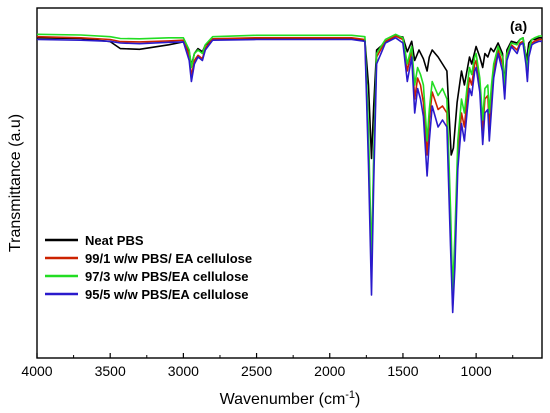 The image size is (550, 413). I want to click on panel-label: (a), so click(518, 26).